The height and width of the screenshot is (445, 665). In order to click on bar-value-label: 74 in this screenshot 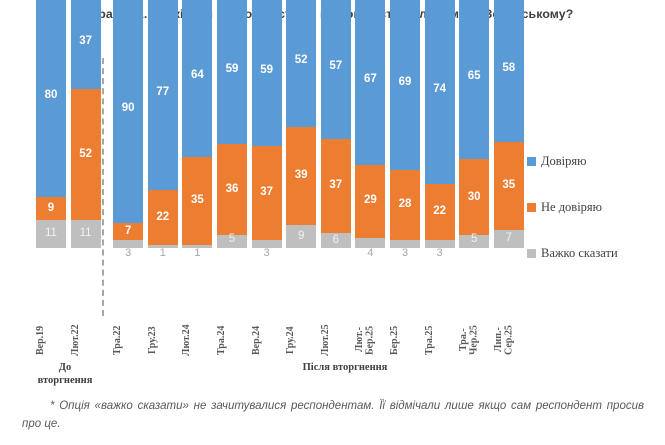, I will do `click(439, 88)`.